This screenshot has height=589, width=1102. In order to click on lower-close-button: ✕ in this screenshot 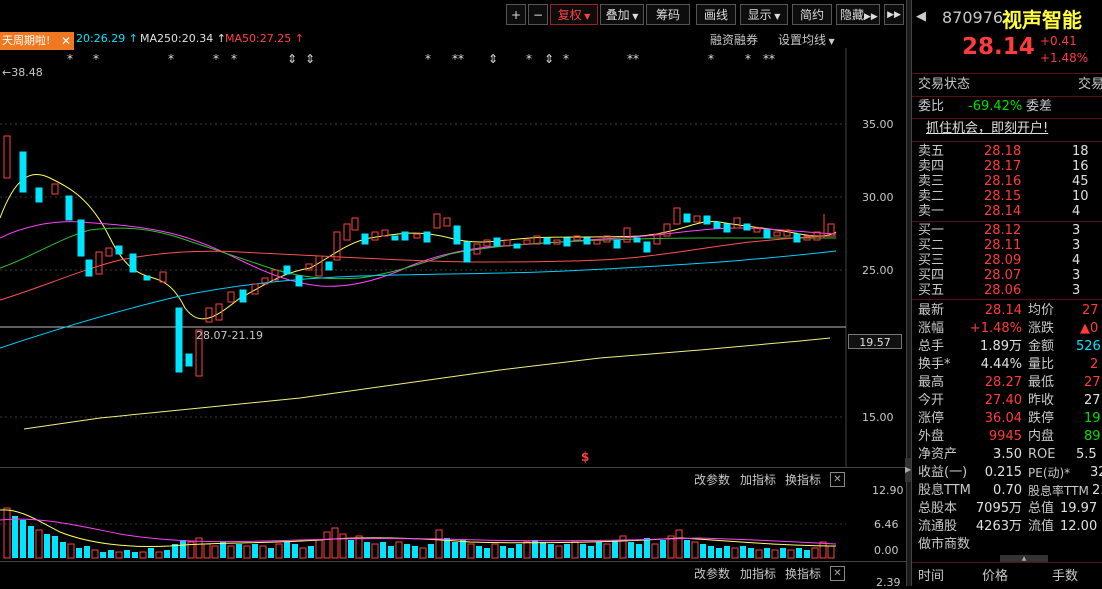, I will do `click(837, 573)`.